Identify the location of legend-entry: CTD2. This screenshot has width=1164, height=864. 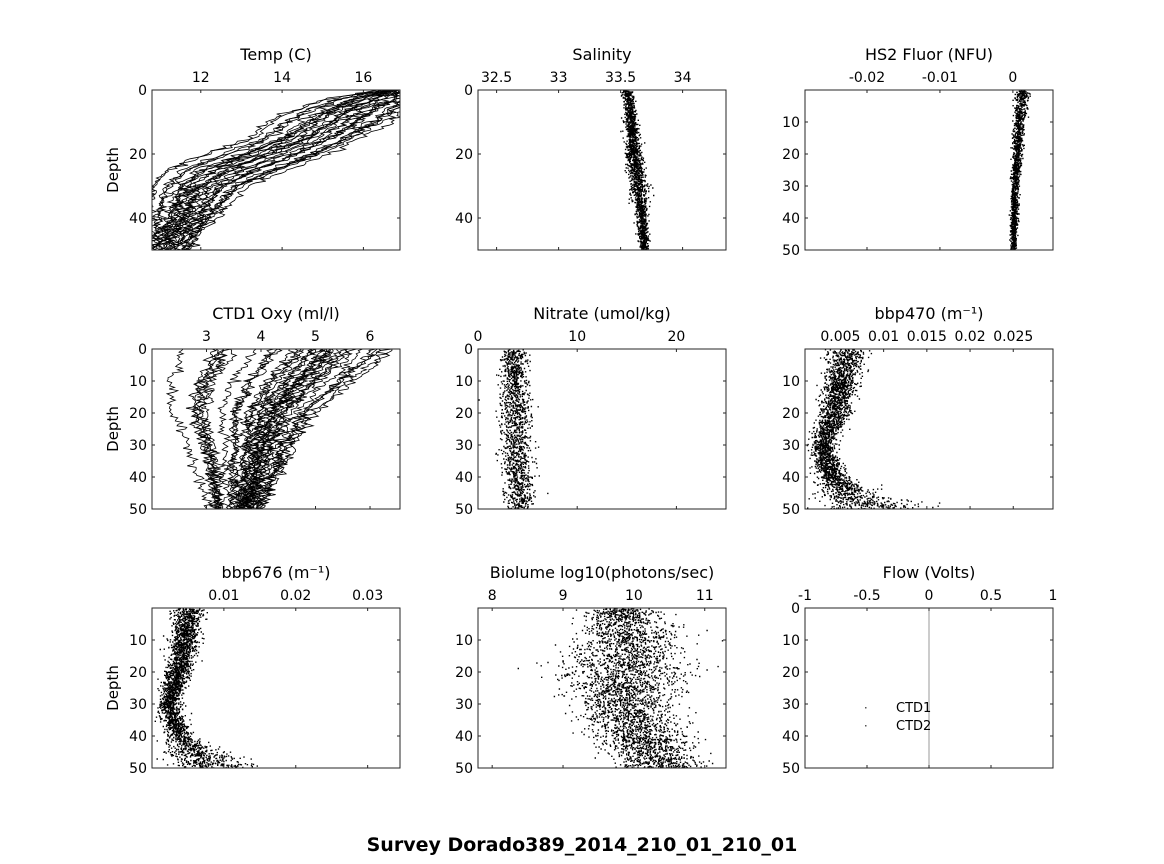
(913, 726).